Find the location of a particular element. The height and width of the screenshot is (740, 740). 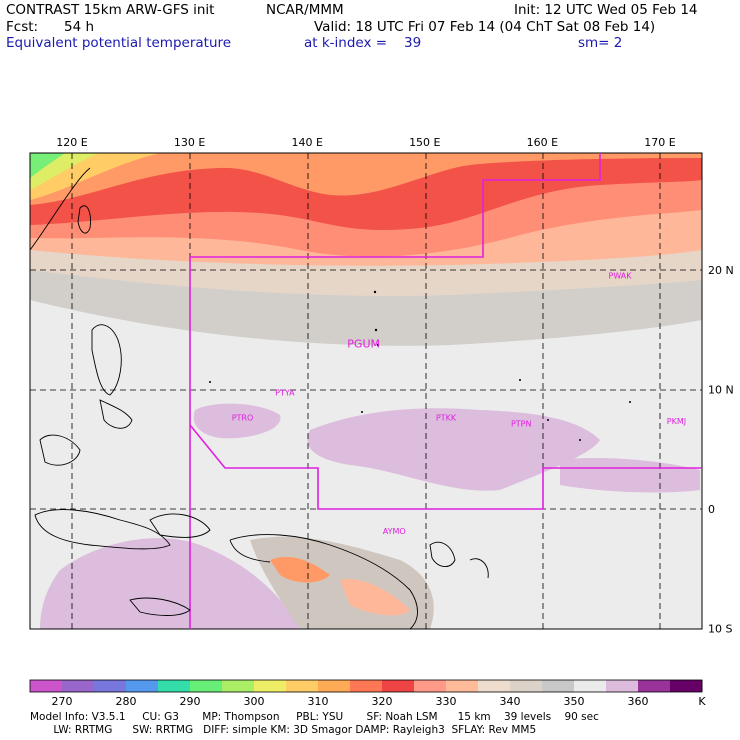

domain-boundary-south is located at coordinates (445, 467).